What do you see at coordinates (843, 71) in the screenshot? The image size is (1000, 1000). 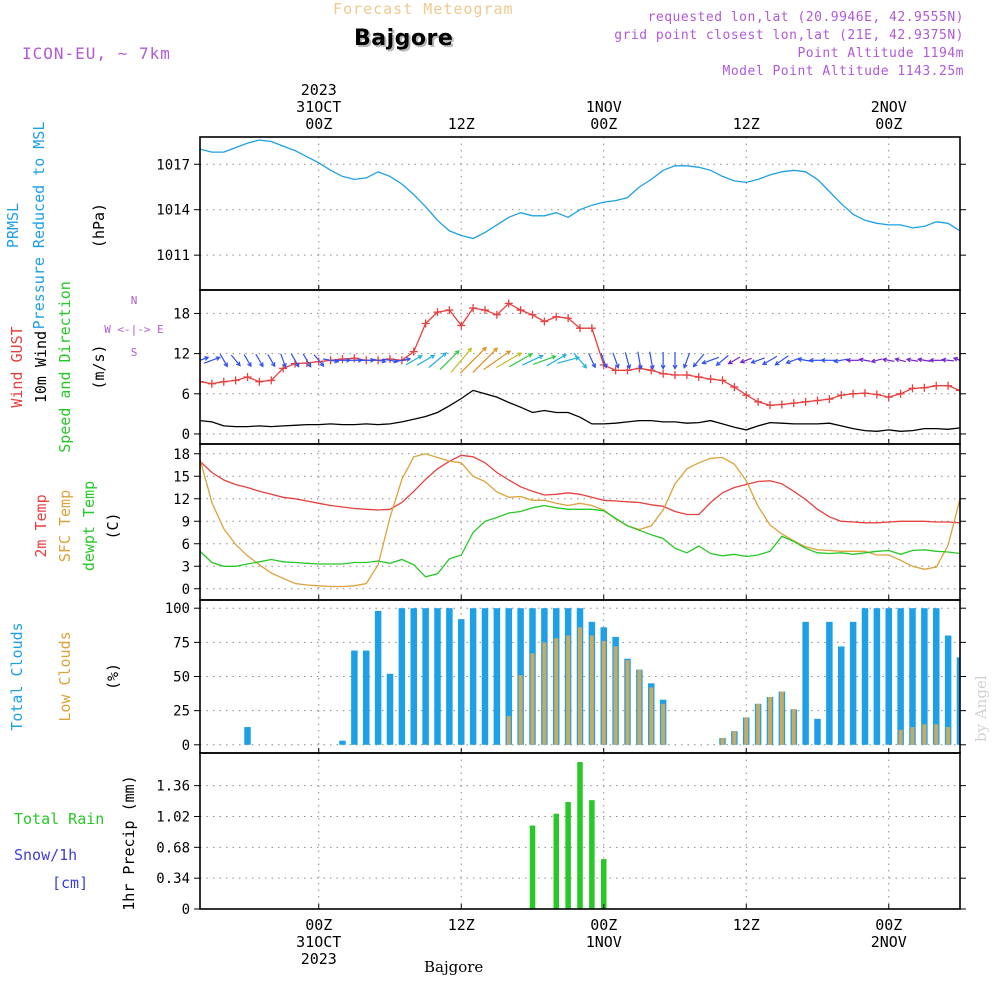 I see `model-point-altitude: Model Point Altitude 1143.25m` at bounding box center [843, 71].